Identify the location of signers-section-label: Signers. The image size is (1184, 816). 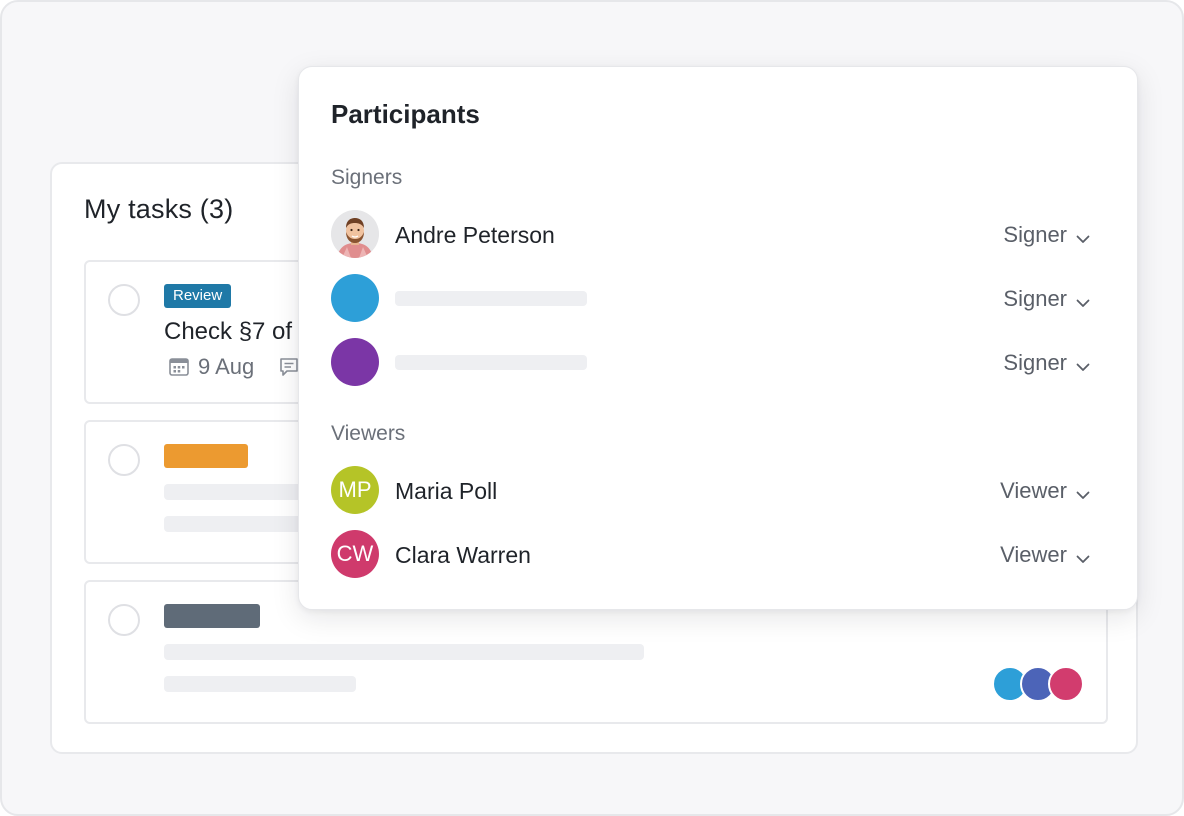
(367, 177).